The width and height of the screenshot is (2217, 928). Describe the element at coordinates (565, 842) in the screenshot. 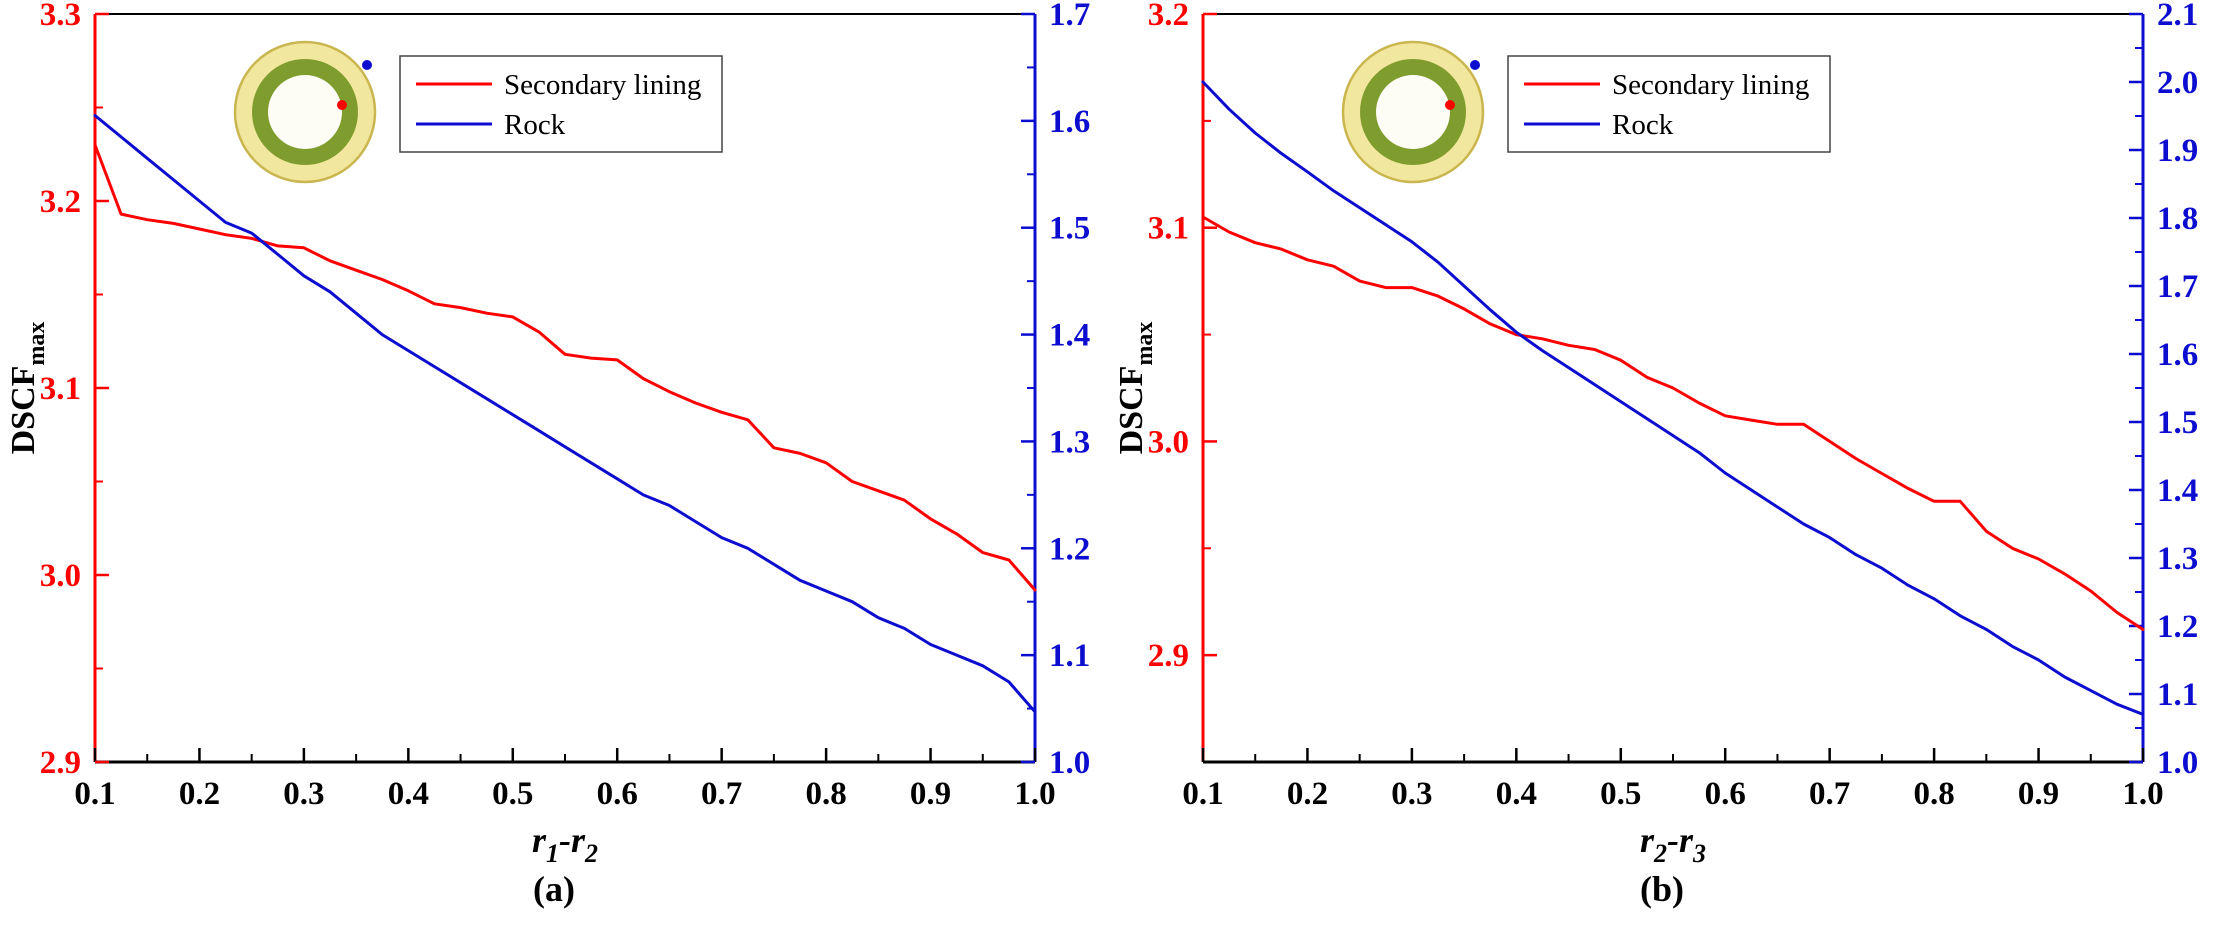

I see `x-axis-label: r1-r2` at that location.